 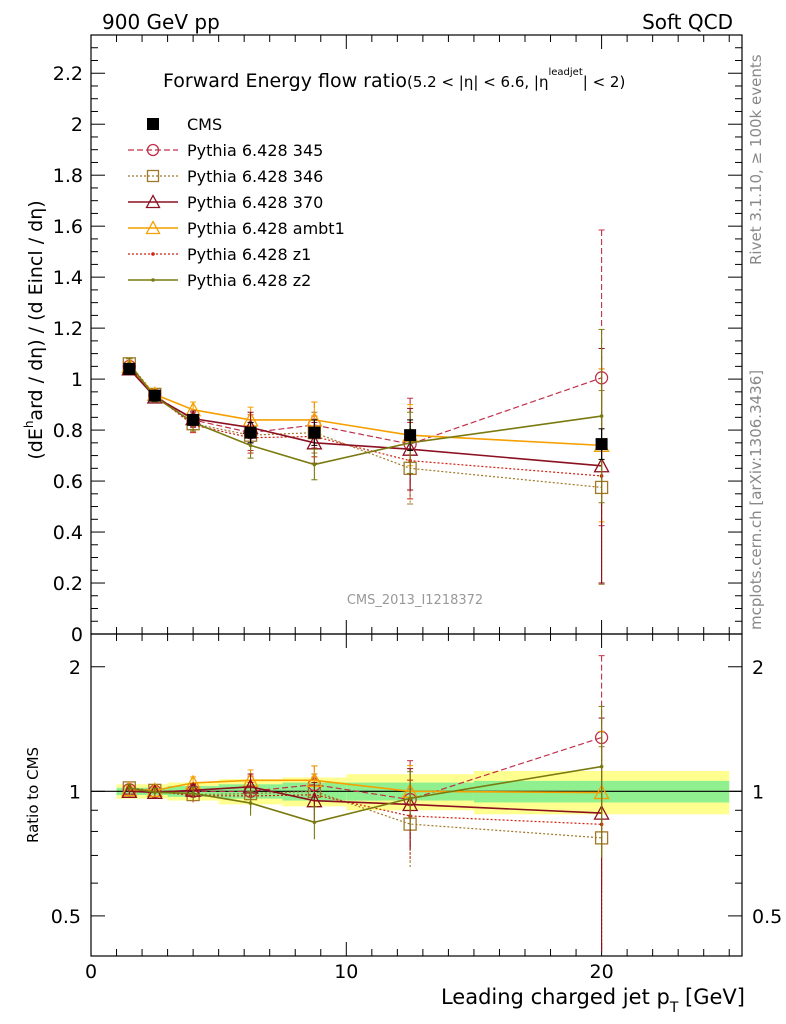 I want to click on x-tick-label: 20, so click(x=601, y=972).